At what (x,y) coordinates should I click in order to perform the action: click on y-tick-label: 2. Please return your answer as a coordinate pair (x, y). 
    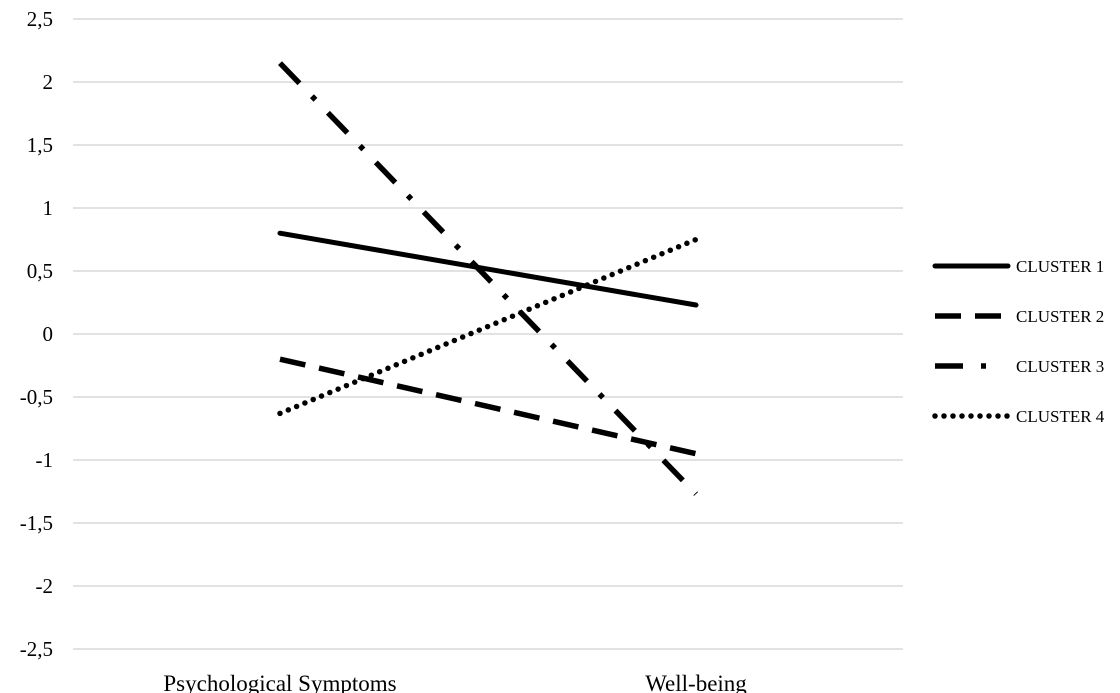
    Looking at the image, I should click on (48, 82).